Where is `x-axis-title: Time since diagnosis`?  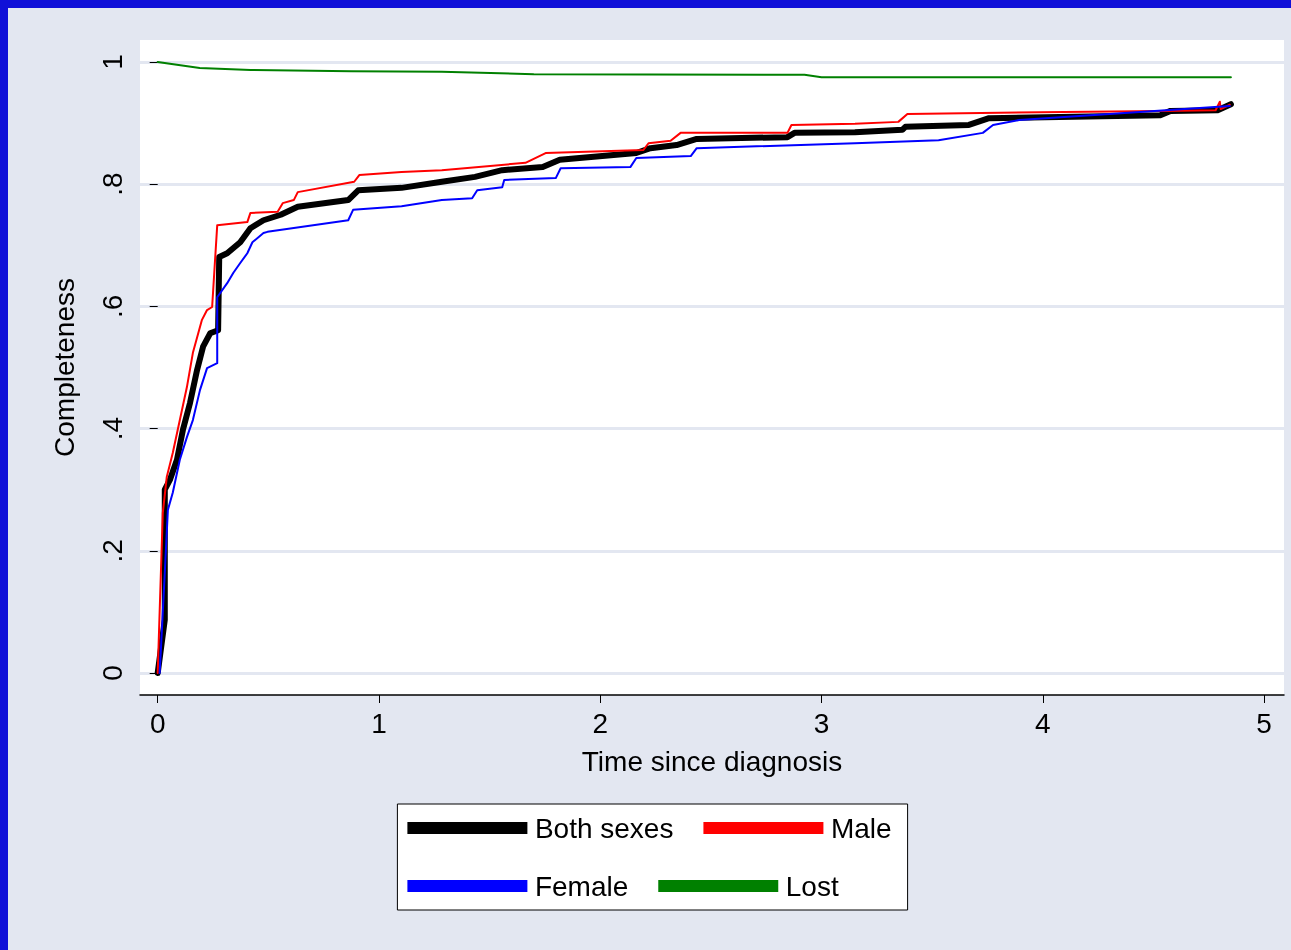
x-axis-title: Time since diagnosis is located at coordinates (712, 761).